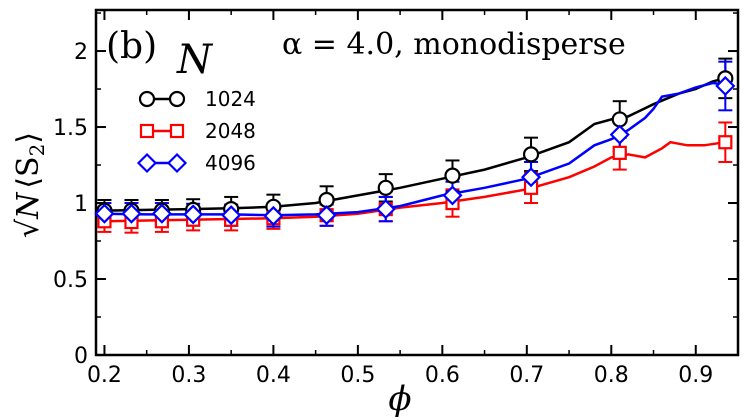 This screenshot has height=420, width=747. Describe the element at coordinates (273, 375) in the screenshot. I see `x-tick-label: 0.4` at that location.